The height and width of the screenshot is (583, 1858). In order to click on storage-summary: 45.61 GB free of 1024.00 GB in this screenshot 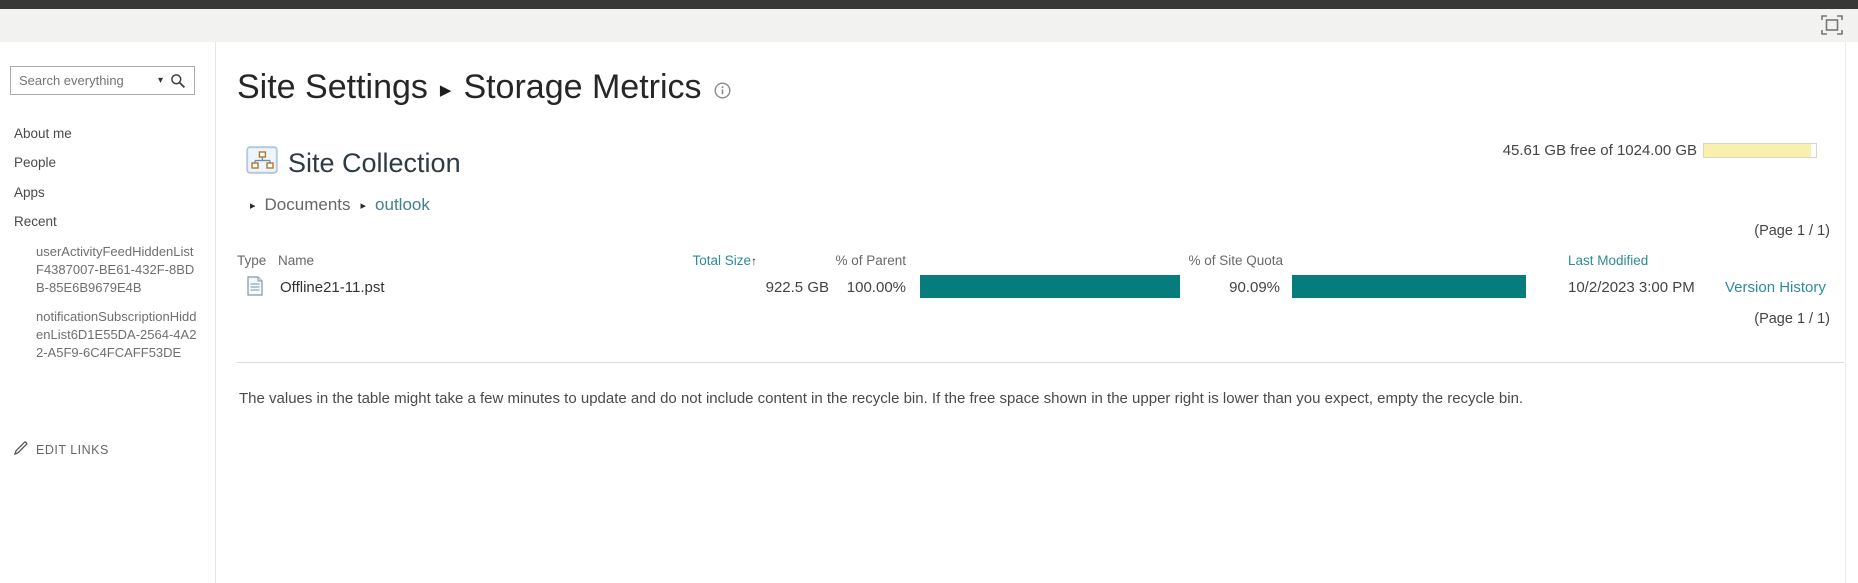, I will do `click(1660, 150)`.